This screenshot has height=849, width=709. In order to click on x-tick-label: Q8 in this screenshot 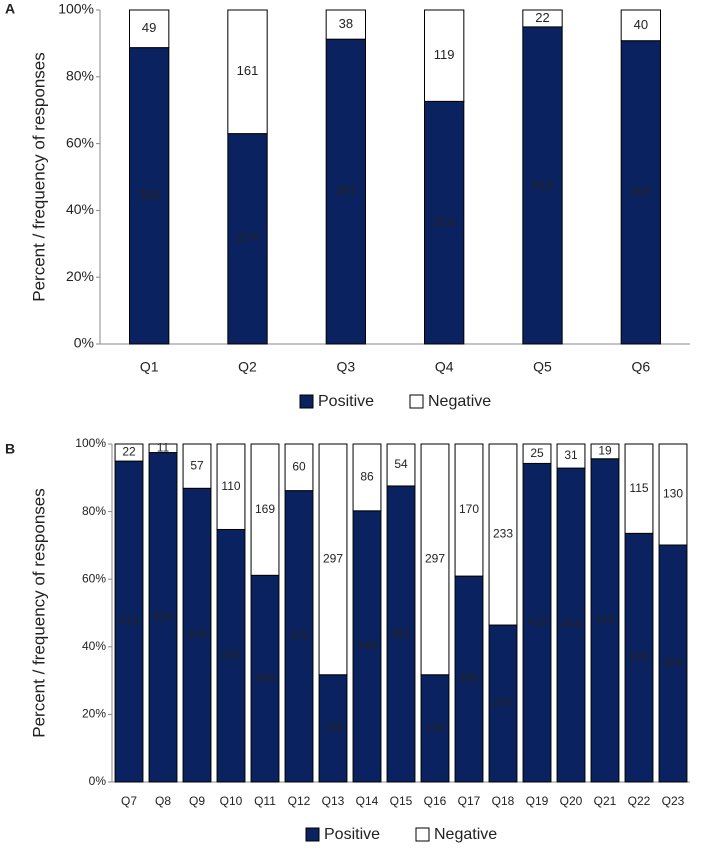, I will do `click(163, 801)`.